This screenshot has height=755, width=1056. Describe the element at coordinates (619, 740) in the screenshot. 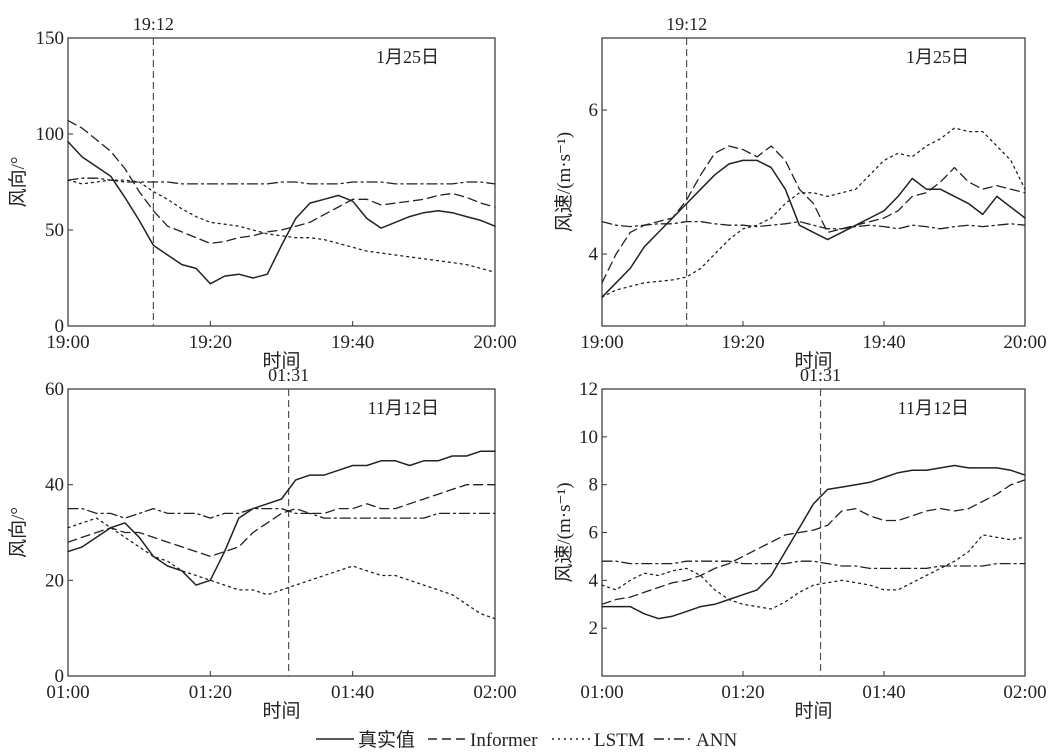

I see `legend-label-3: LSTM` at that location.